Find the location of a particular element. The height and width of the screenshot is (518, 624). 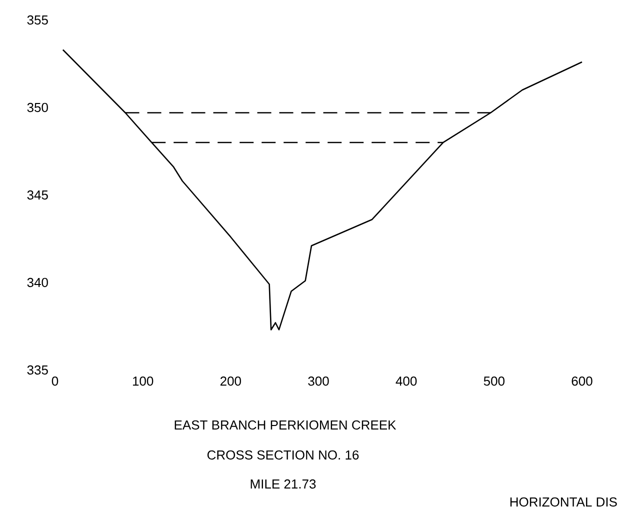

x-tick-label: 300 is located at coordinates (318, 381).